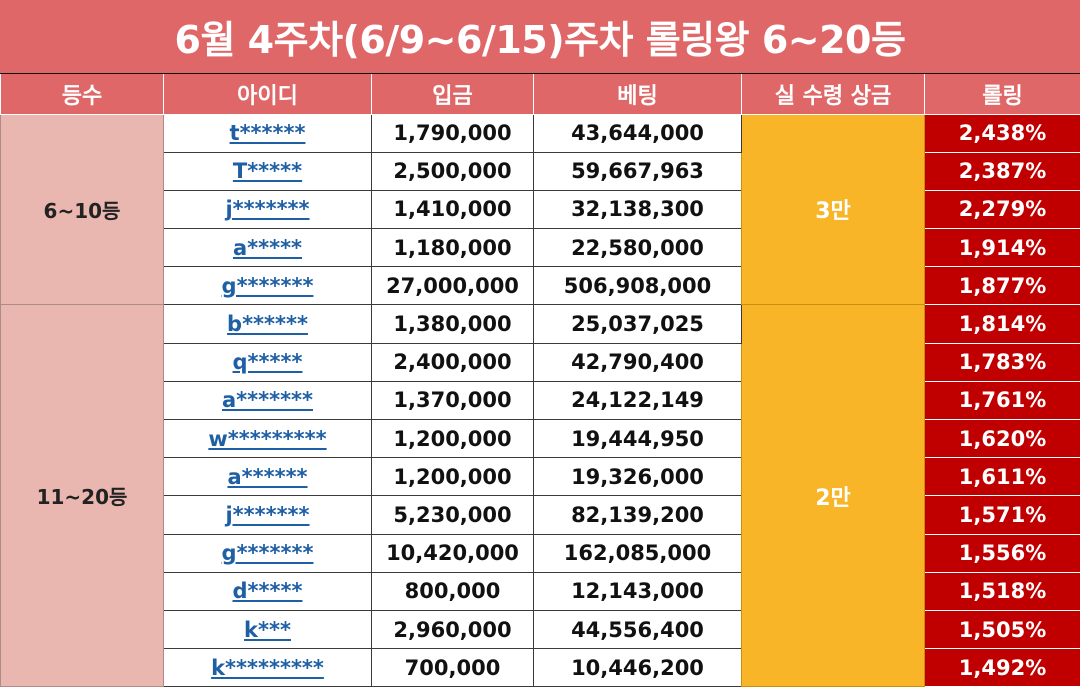 This screenshot has width=1080, height=687. I want to click on deposit-cell: 1,380,000, so click(452, 324).